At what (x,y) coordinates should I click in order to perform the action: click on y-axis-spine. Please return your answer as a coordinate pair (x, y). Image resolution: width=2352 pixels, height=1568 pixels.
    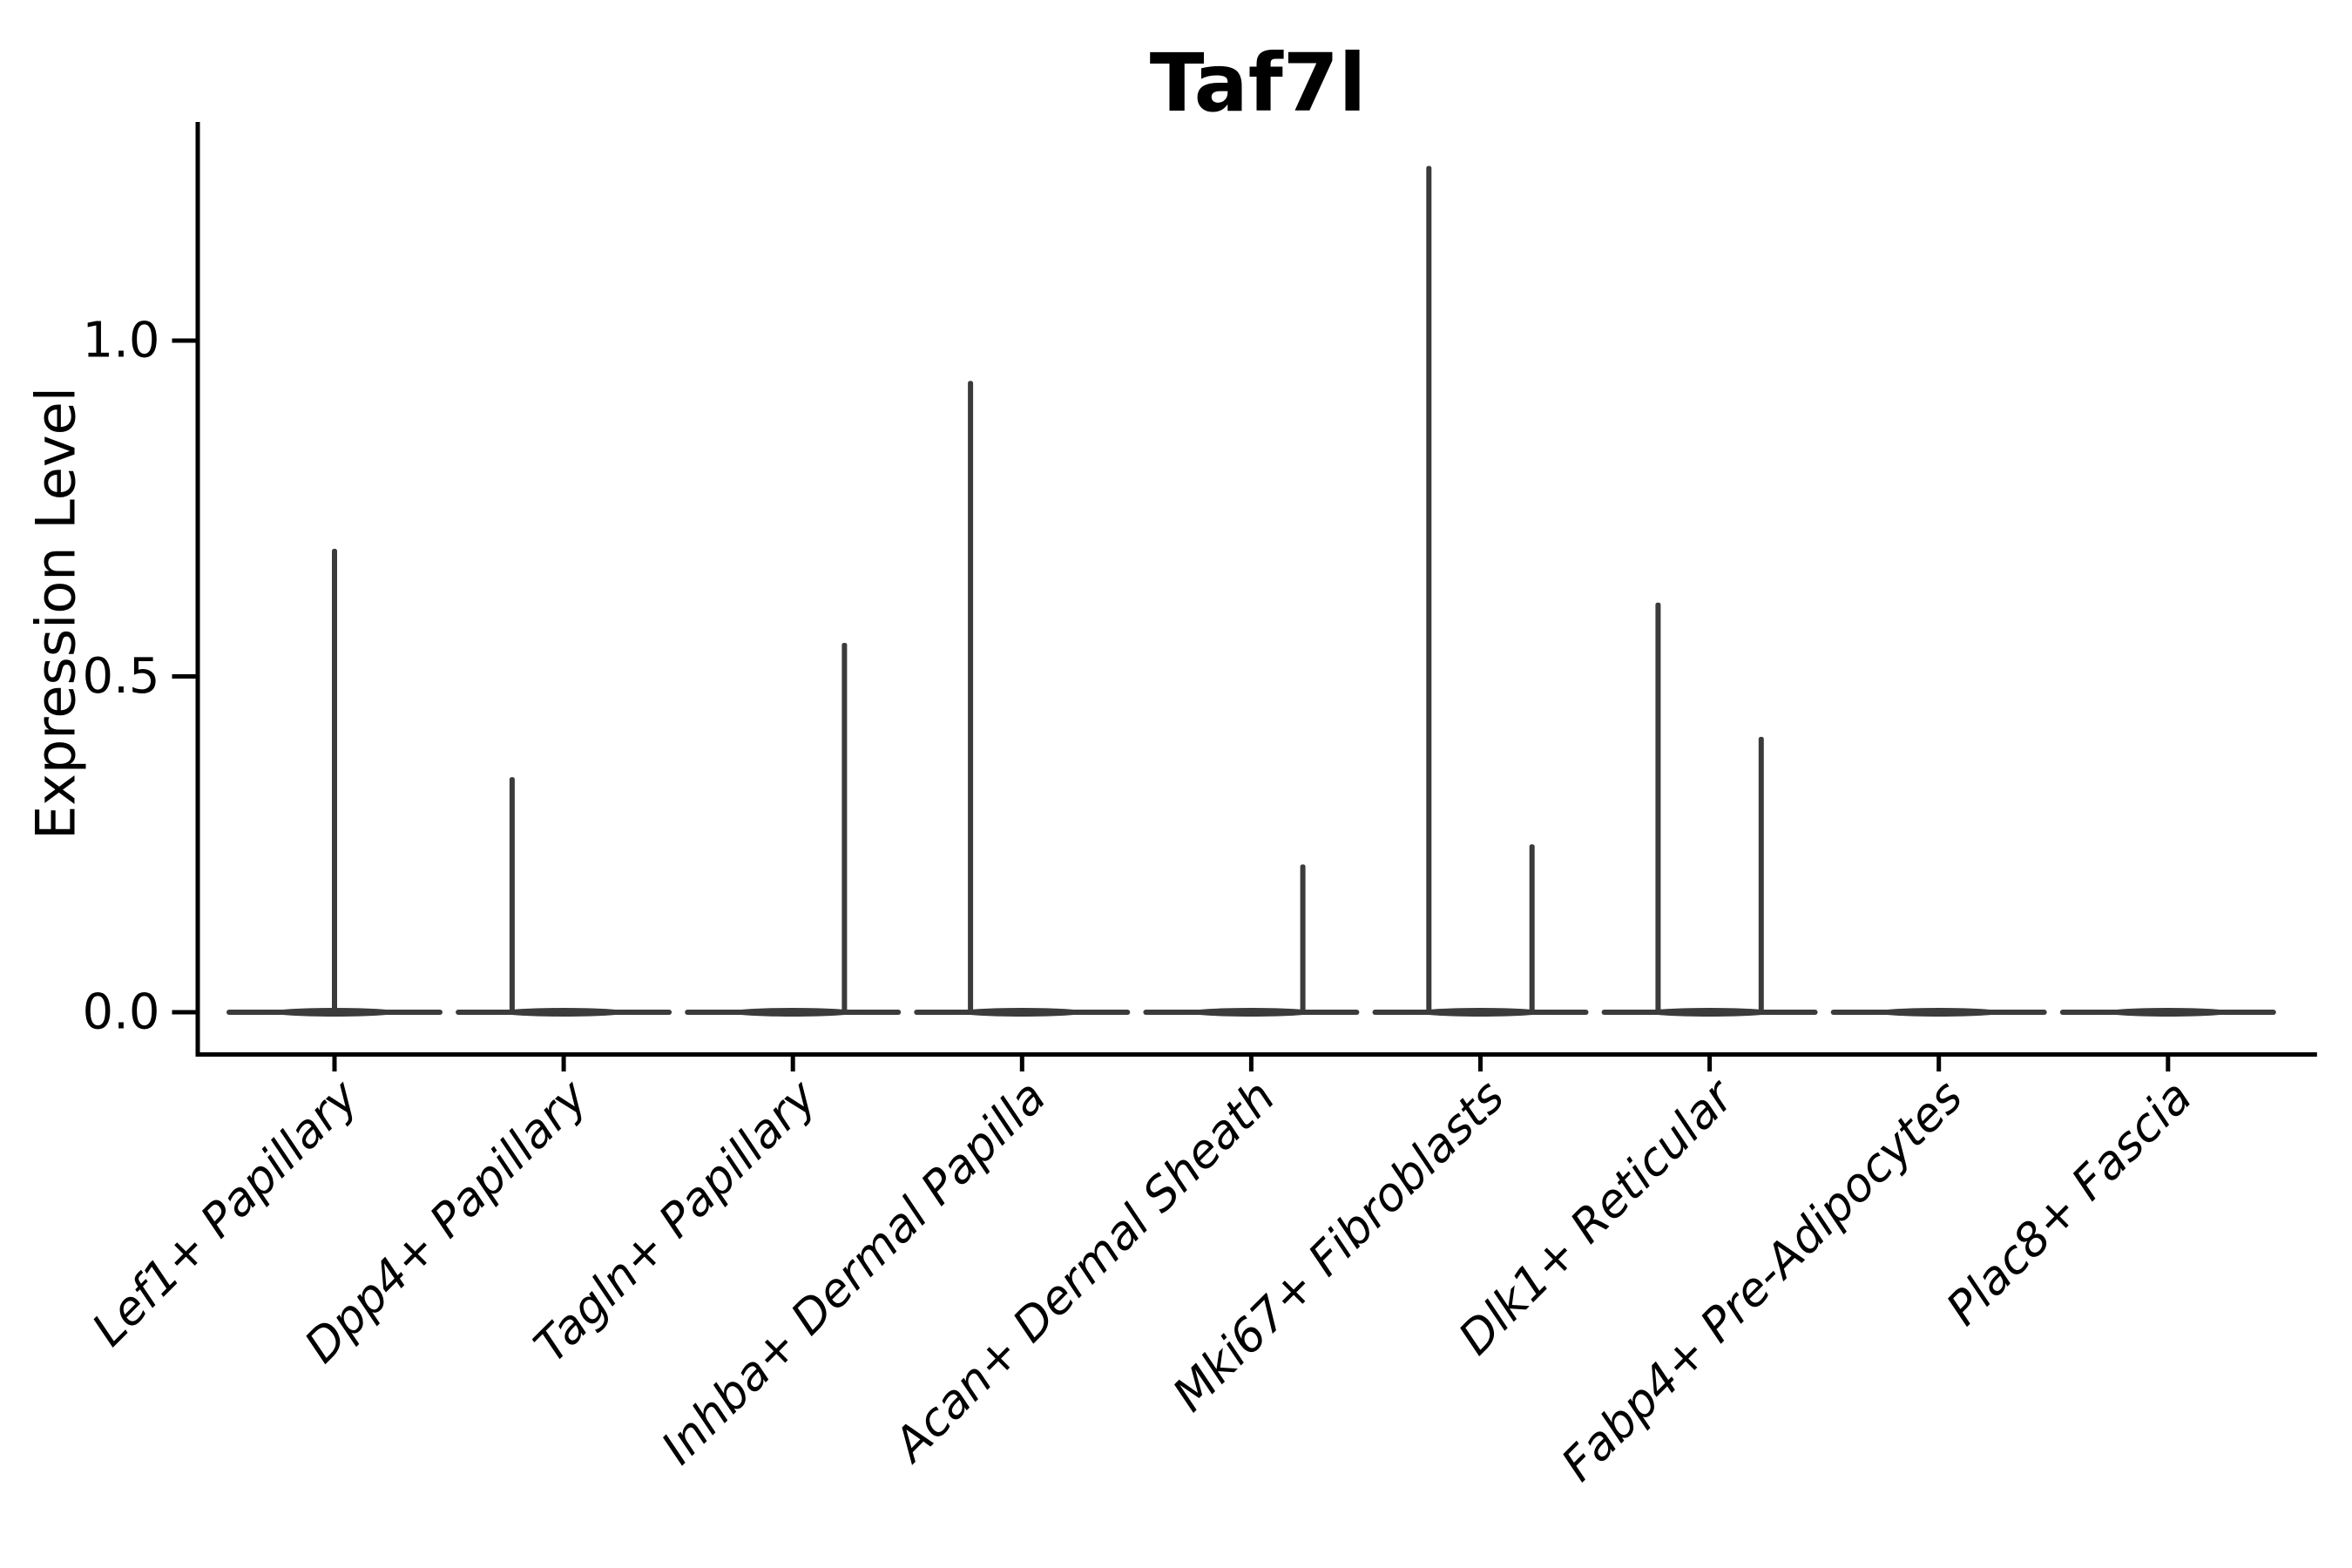
    Looking at the image, I should click on (198, 589).